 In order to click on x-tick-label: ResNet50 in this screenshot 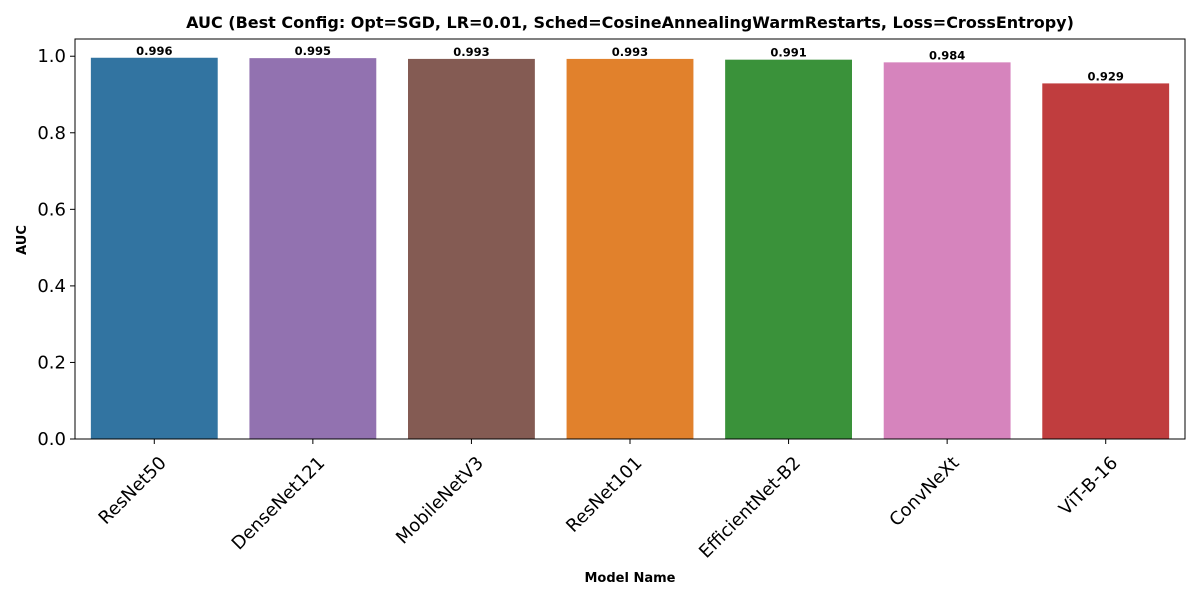, I will do `click(133, 491)`.